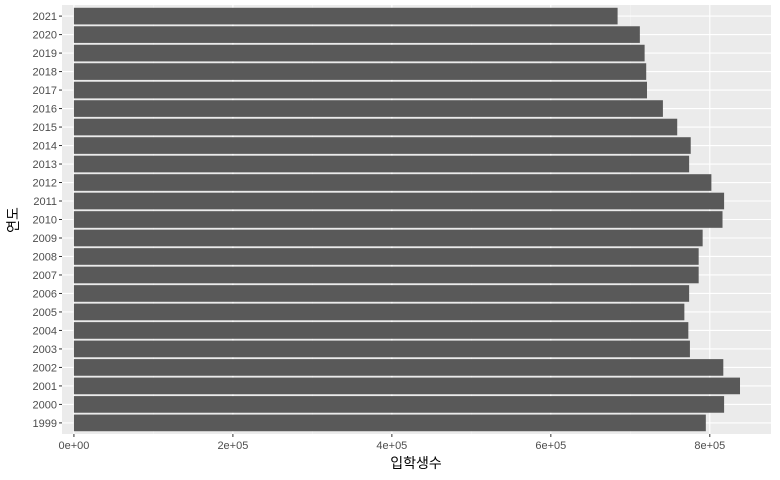  What do you see at coordinates (360, 90) in the screenshot?
I see `bar-2017` at bounding box center [360, 90].